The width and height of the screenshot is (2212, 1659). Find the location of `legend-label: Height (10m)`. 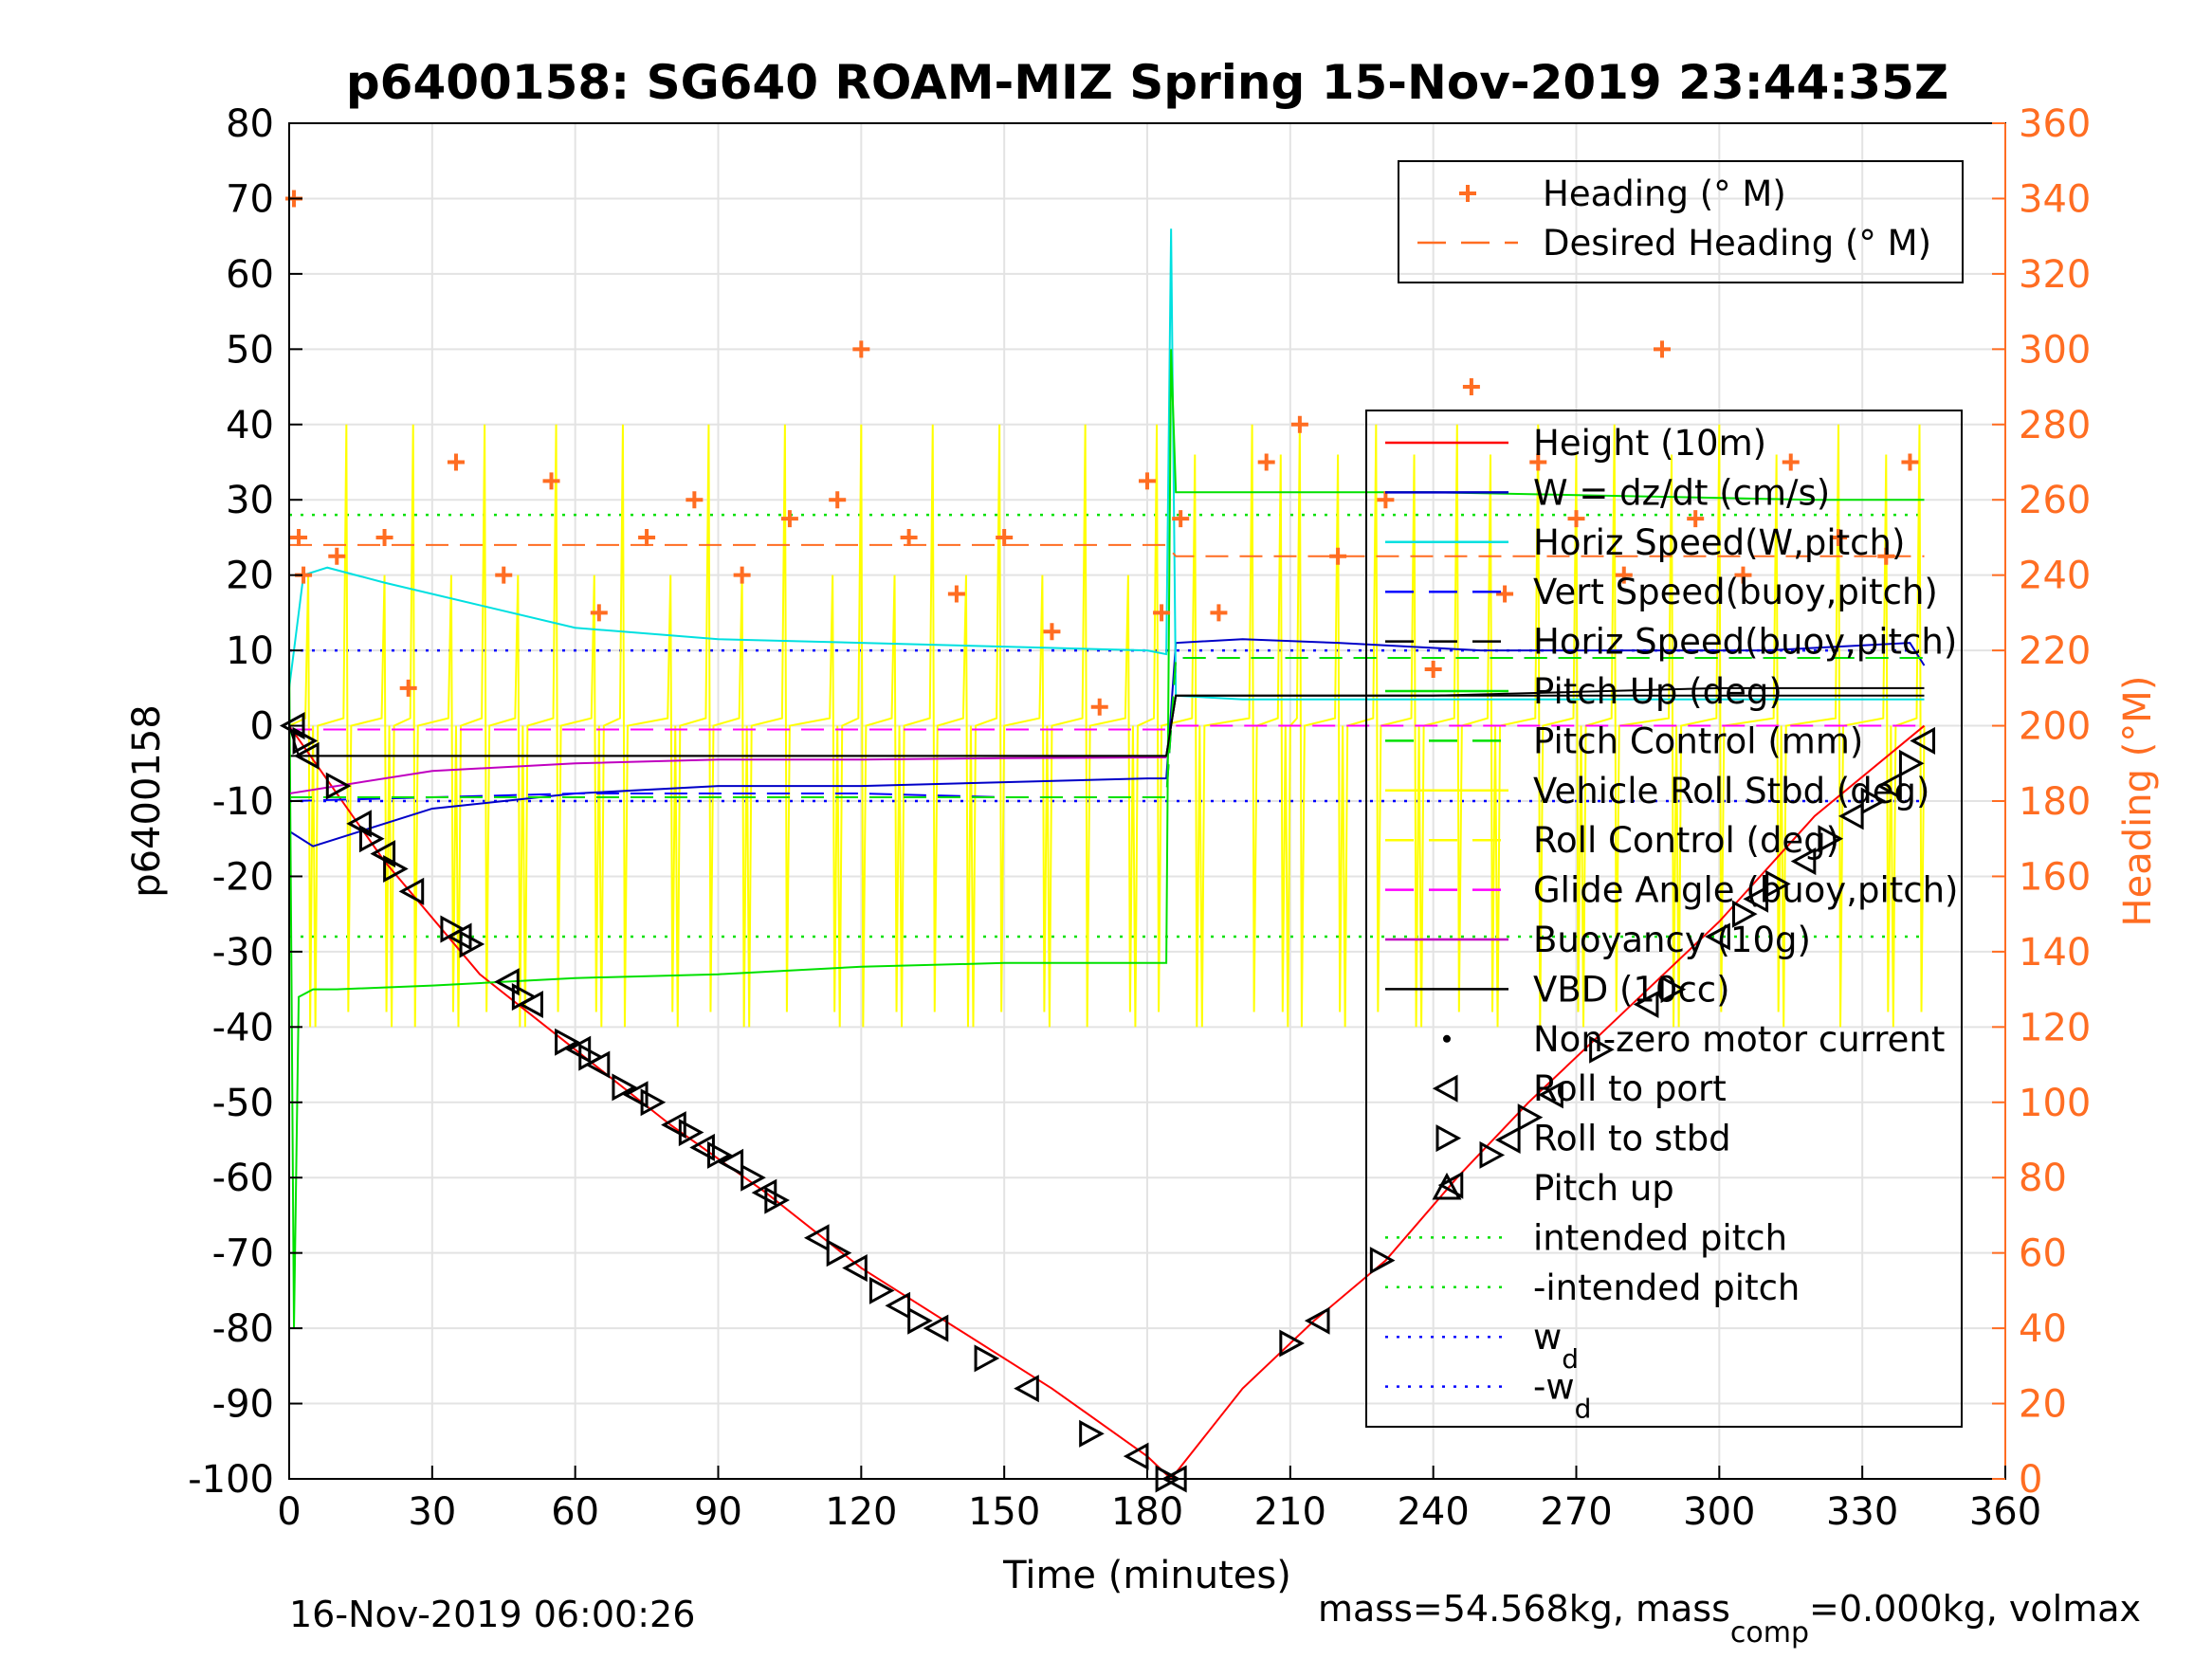

legend-label: Height (10m) is located at coordinates (1649, 443).